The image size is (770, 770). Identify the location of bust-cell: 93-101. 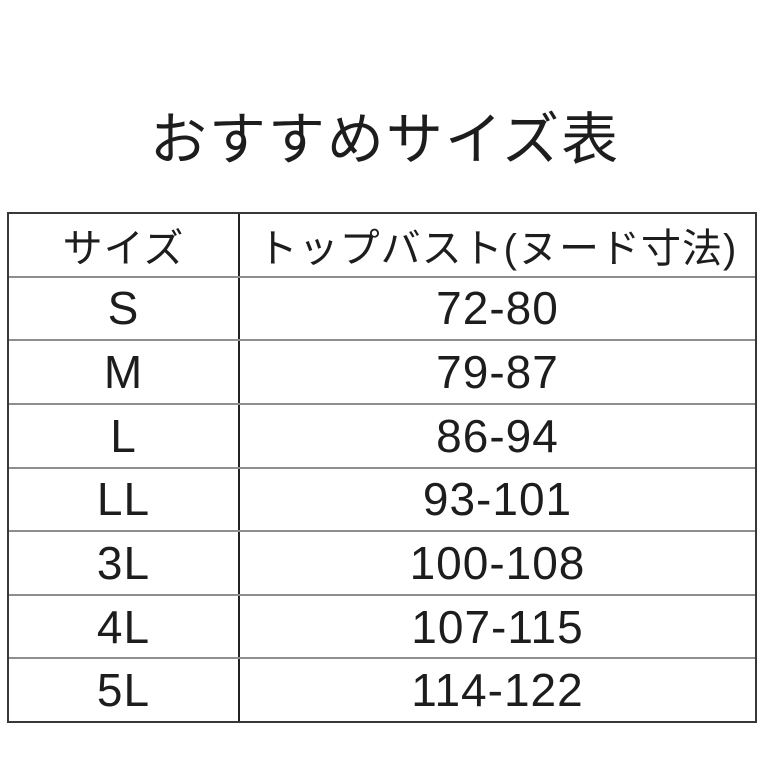
(497, 499).